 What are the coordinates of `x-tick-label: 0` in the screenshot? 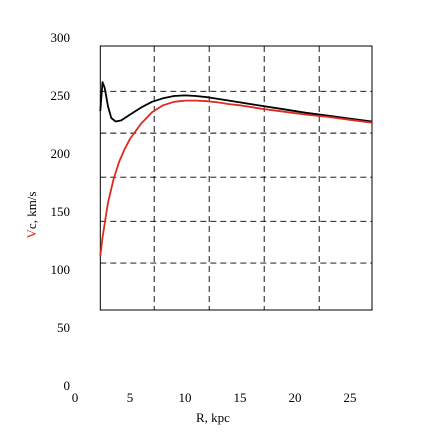 It's located at (75, 397).